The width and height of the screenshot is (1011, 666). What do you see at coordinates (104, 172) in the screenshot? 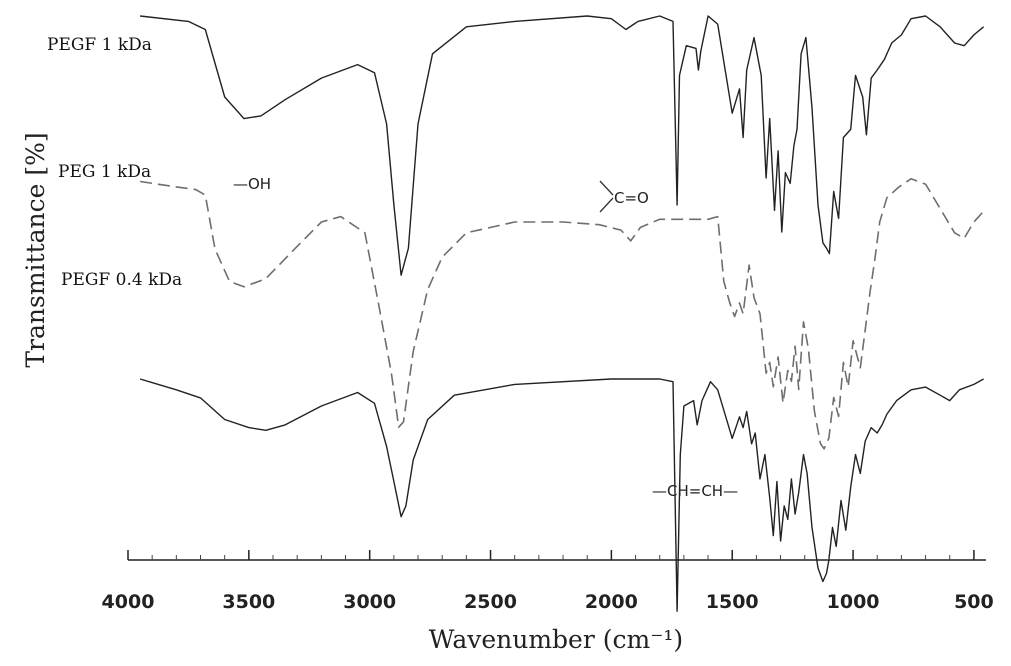
I see `series-label-peg-1kda: PEG 1 kDa` at bounding box center [104, 172].